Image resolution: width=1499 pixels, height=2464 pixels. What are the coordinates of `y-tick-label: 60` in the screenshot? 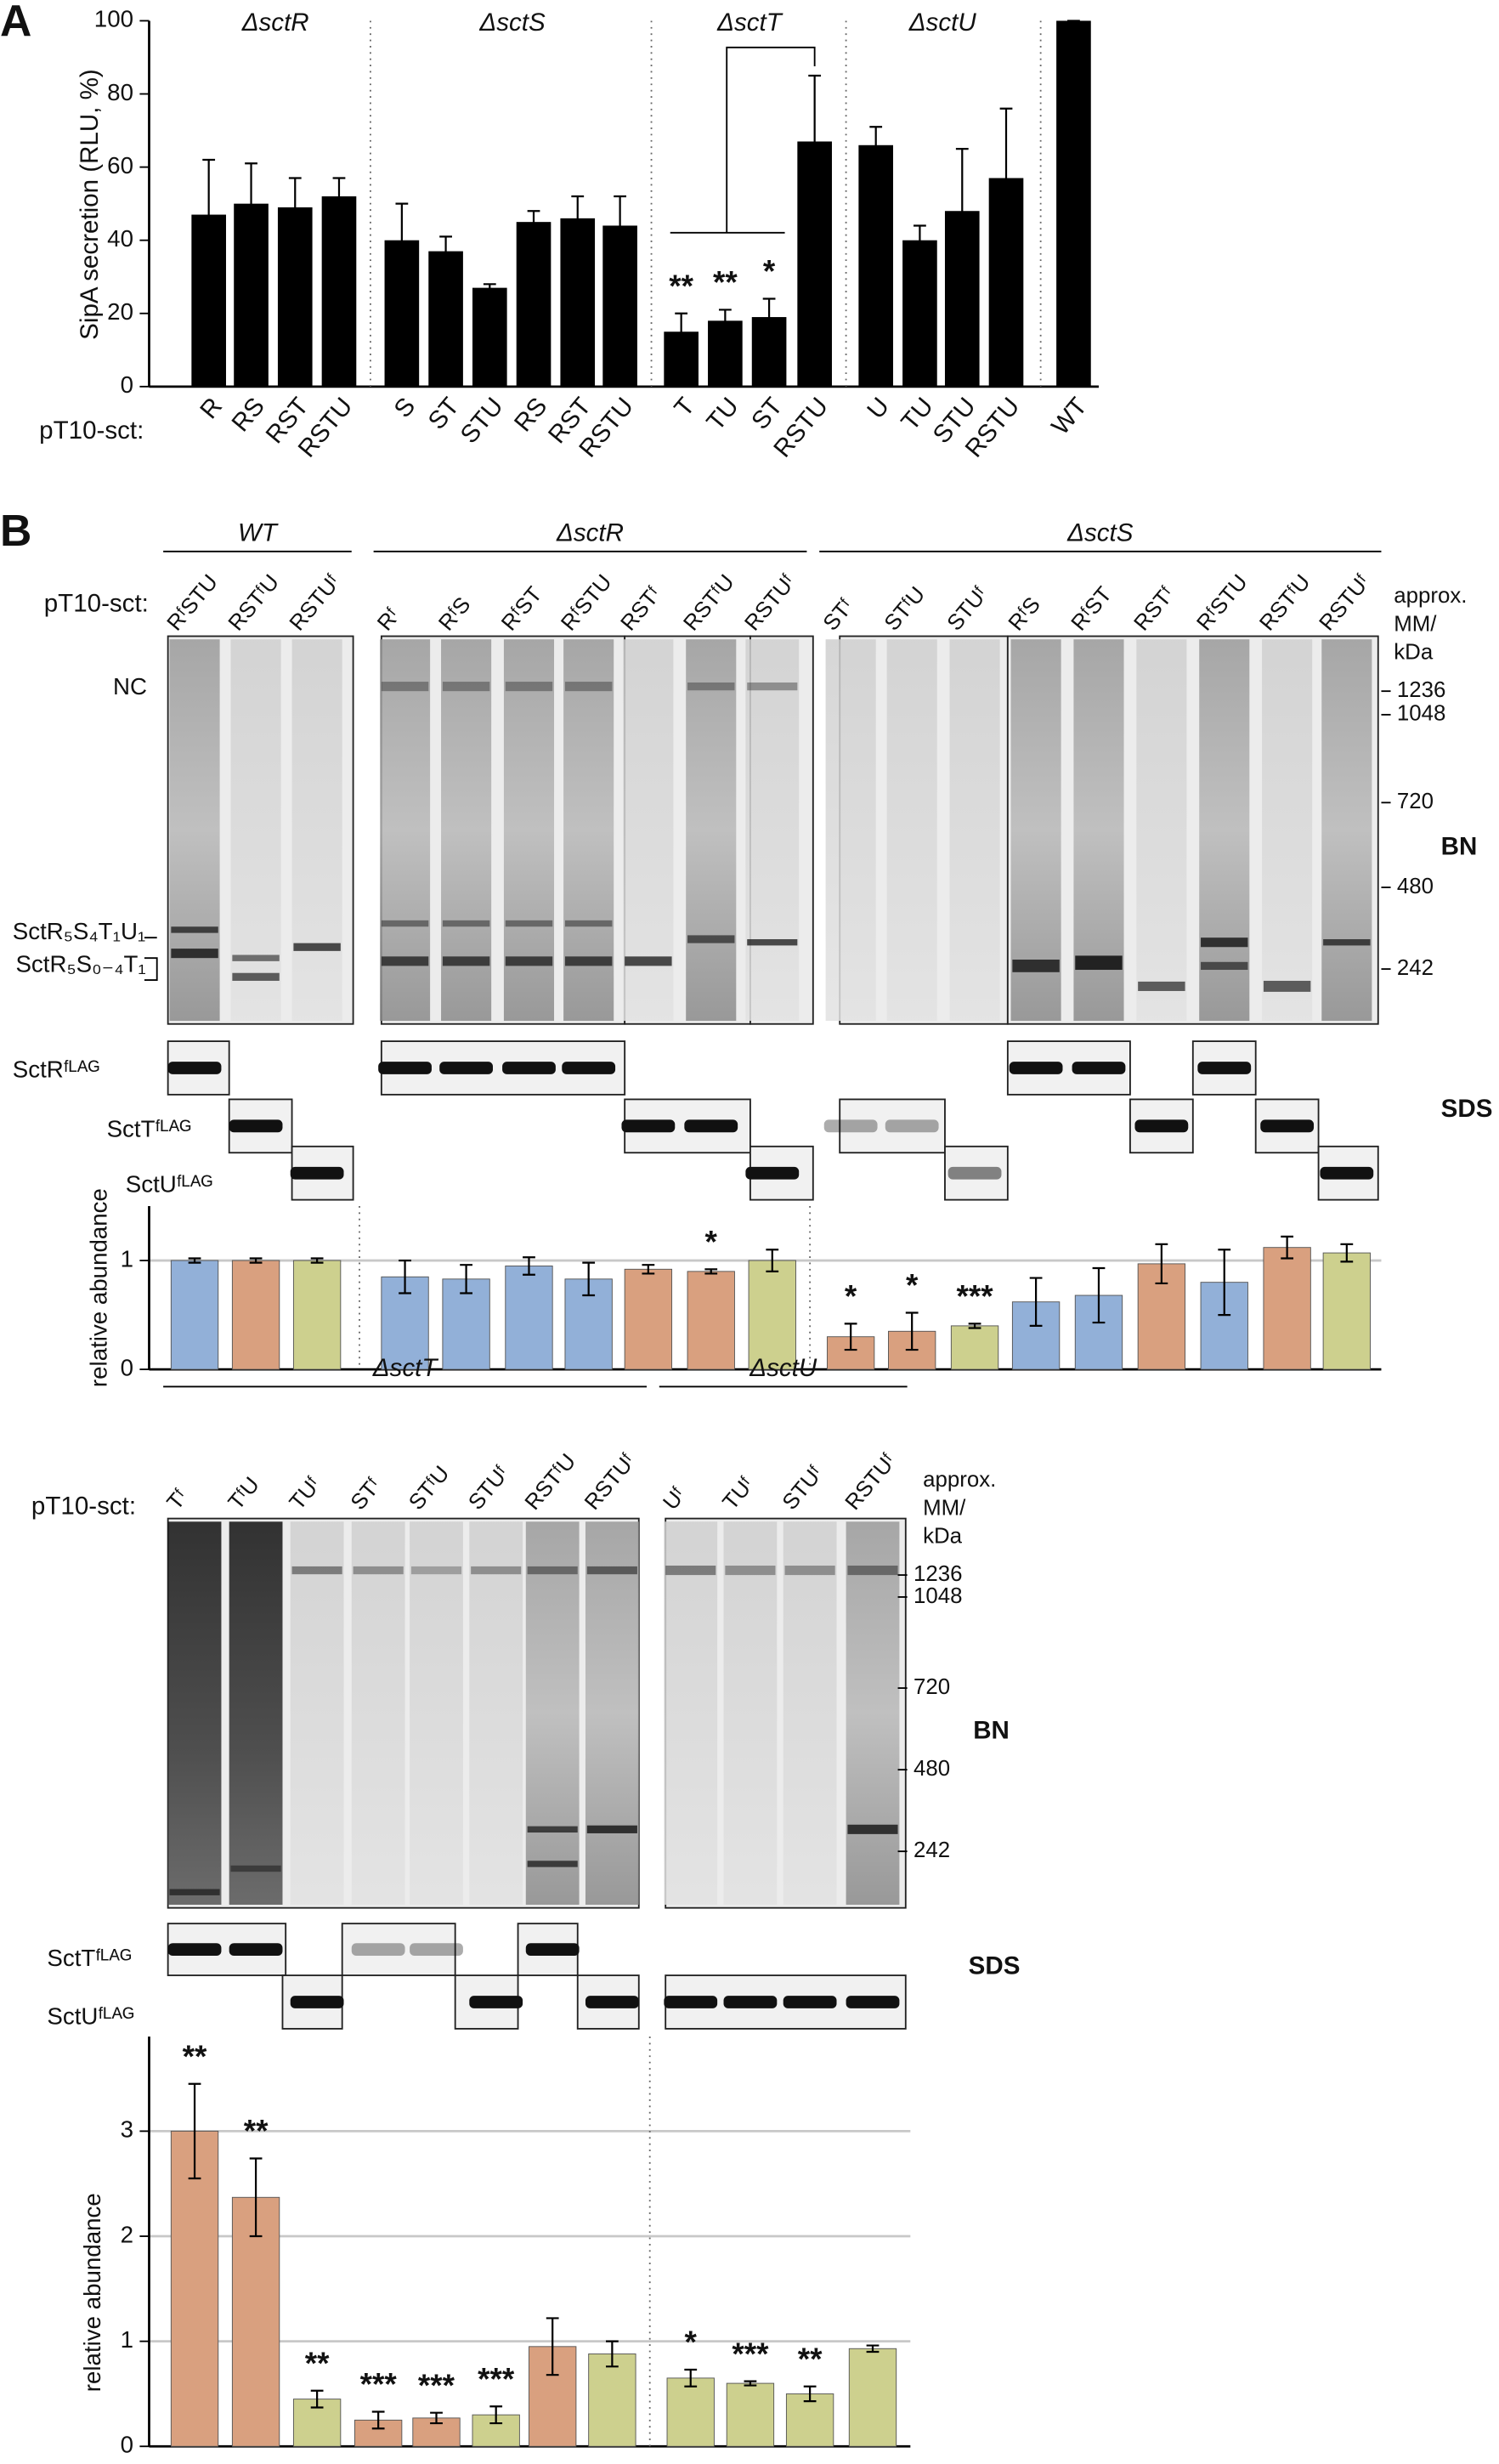 It's located at (120, 165).